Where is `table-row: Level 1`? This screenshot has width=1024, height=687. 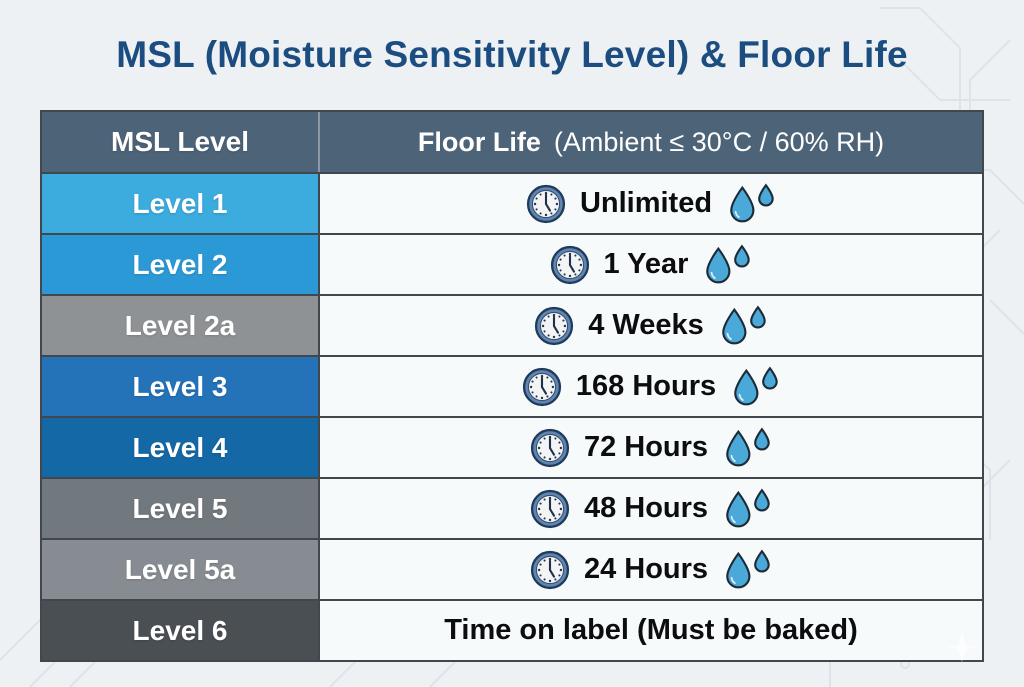
table-row: Level 1 is located at coordinates (512, 202).